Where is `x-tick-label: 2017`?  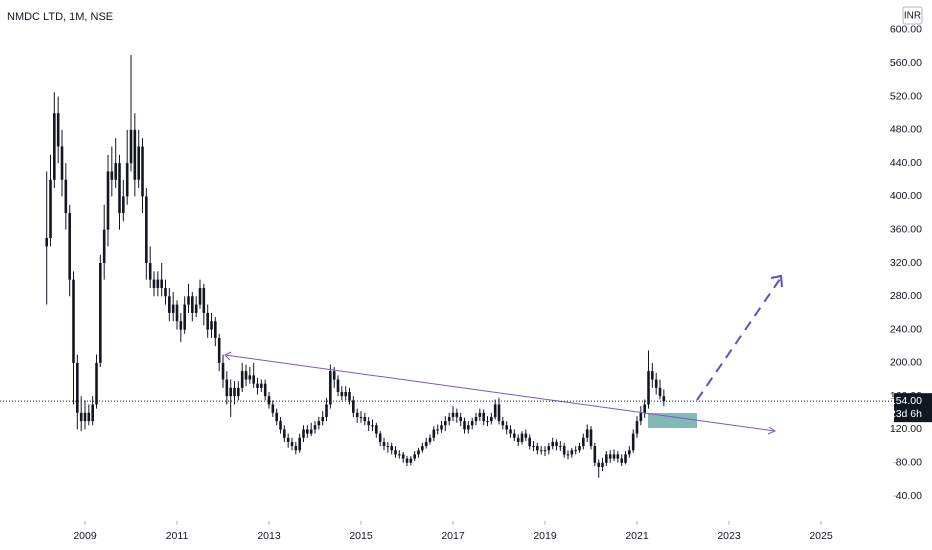
x-tick-label: 2017 is located at coordinates (453, 536).